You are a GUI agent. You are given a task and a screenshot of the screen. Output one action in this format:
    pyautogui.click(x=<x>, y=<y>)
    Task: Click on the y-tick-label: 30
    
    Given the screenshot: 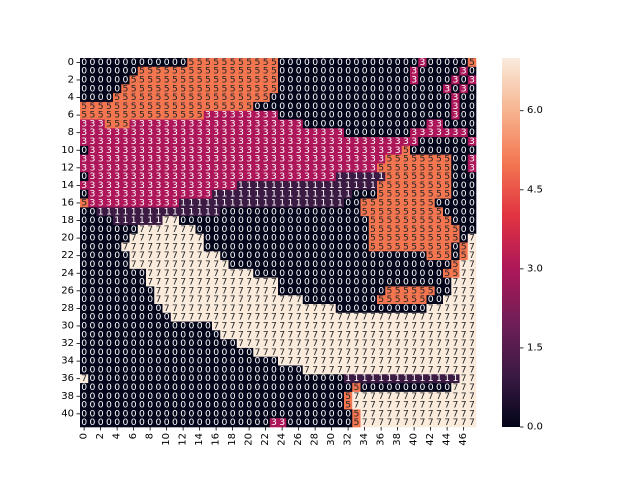 What is the action you would take?
    pyautogui.click(x=67, y=325)
    